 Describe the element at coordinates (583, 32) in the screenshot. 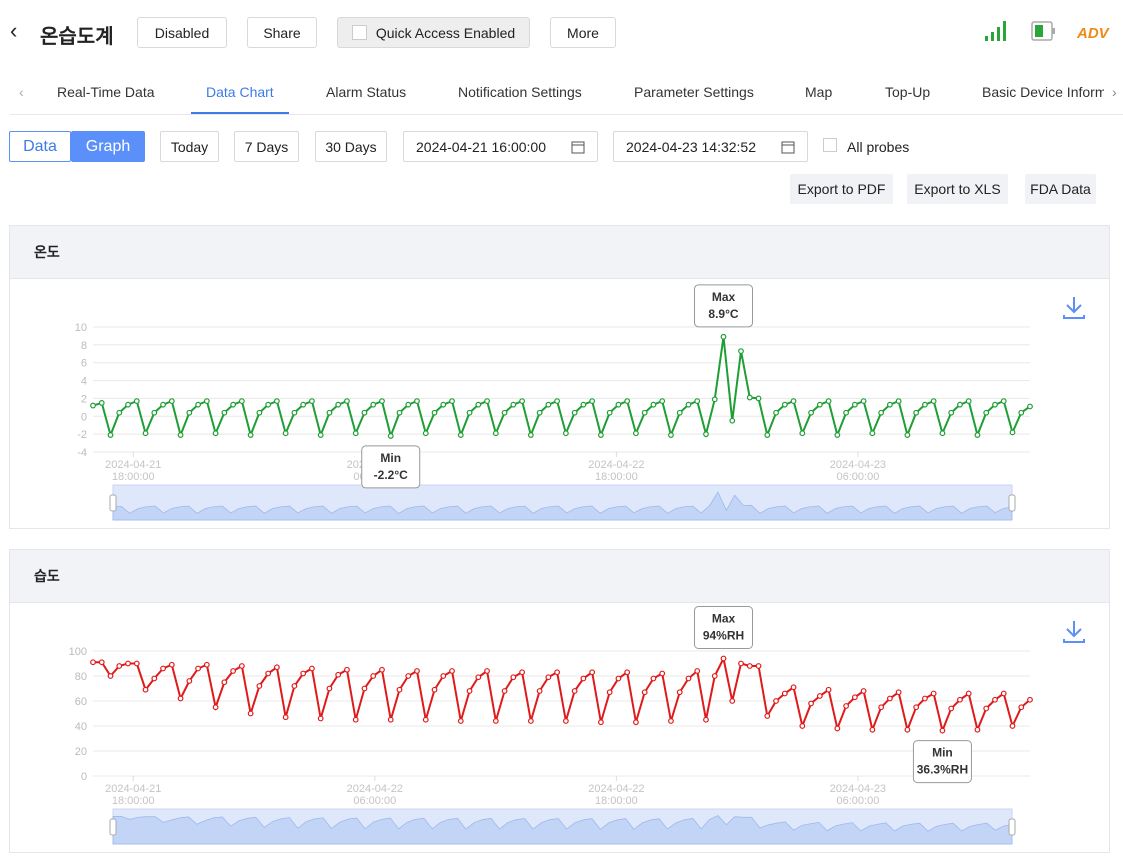

I see `button: More` at that location.